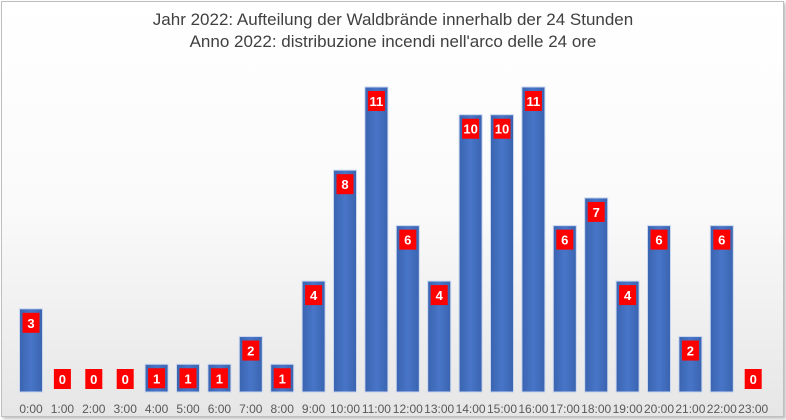 Image resolution: width=786 pixels, height=420 pixels. What do you see at coordinates (753, 409) in the screenshot?
I see `x-tick-label: 23:00` at bounding box center [753, 409].